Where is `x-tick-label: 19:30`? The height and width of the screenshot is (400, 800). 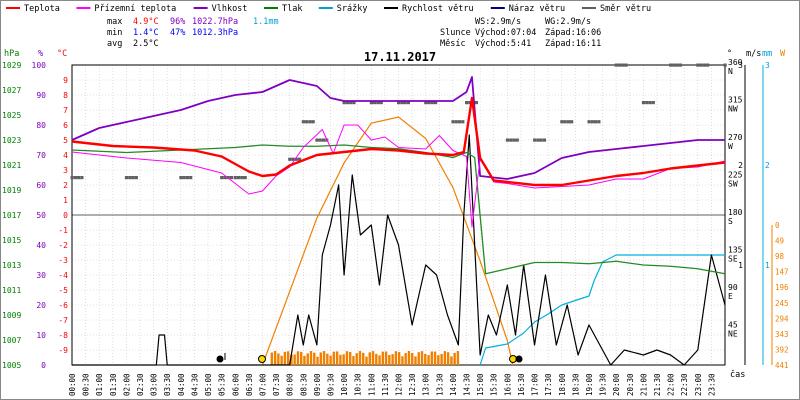 x-tick-label: 19:30 is located at coordinates (603, 384).